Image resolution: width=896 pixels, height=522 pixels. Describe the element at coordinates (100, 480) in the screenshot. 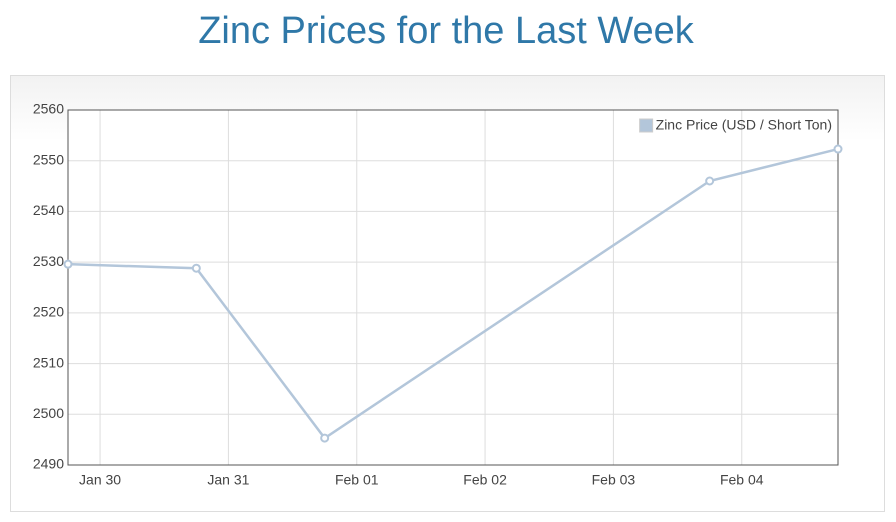

I see `x-tick-label: Jan 30` at that location.